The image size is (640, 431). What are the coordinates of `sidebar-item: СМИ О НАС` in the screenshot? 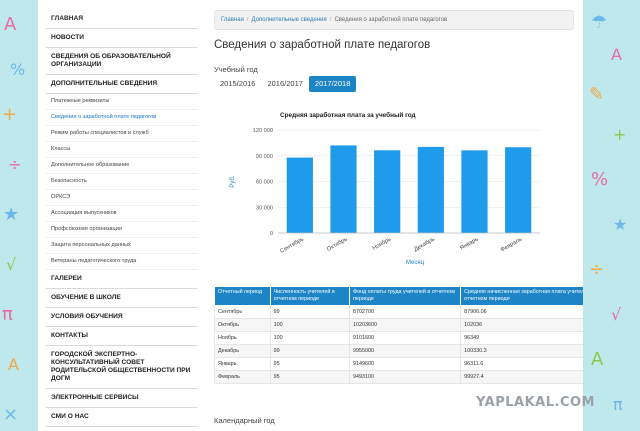 It's located at (122, 417).